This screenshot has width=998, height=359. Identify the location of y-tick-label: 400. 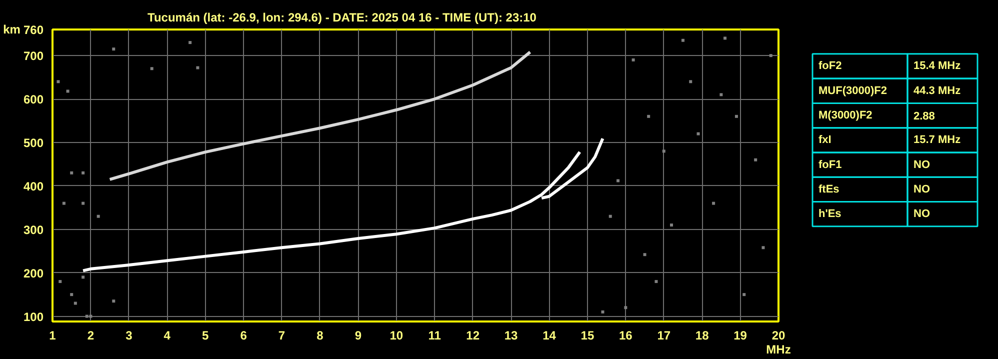
(33, 186).